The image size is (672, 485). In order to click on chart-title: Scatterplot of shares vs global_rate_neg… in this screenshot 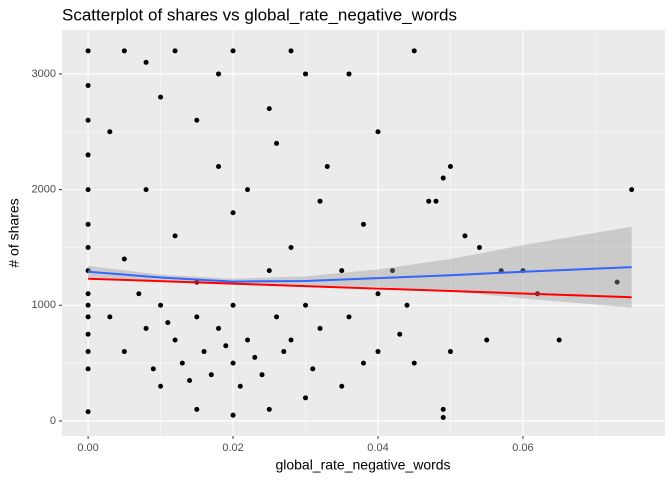, I will do `click(259, 14)`.